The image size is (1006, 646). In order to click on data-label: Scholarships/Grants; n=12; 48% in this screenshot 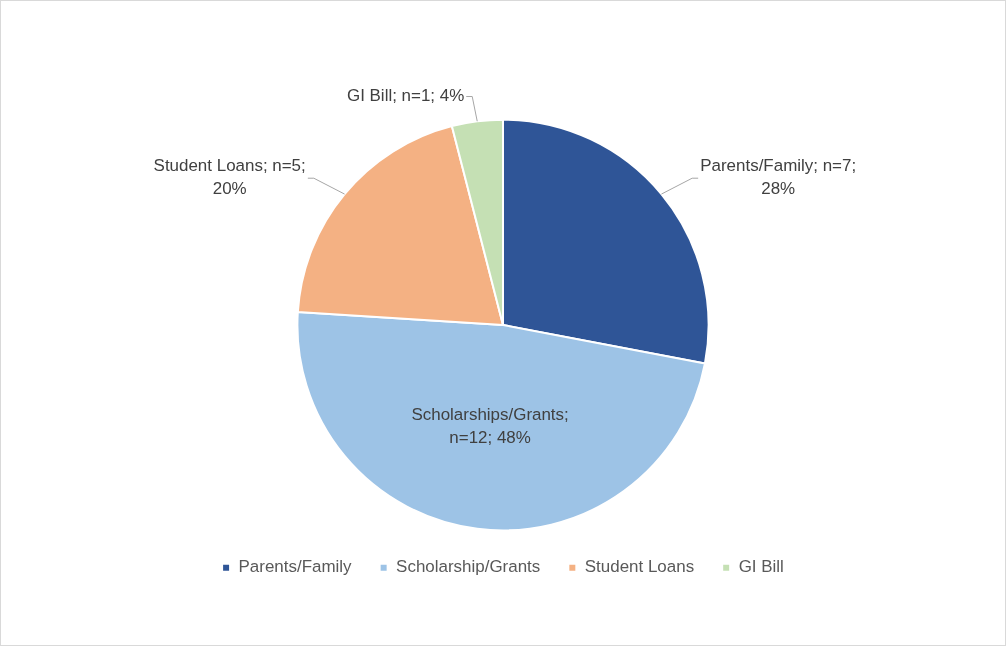, I will do `click(490, 426)`.